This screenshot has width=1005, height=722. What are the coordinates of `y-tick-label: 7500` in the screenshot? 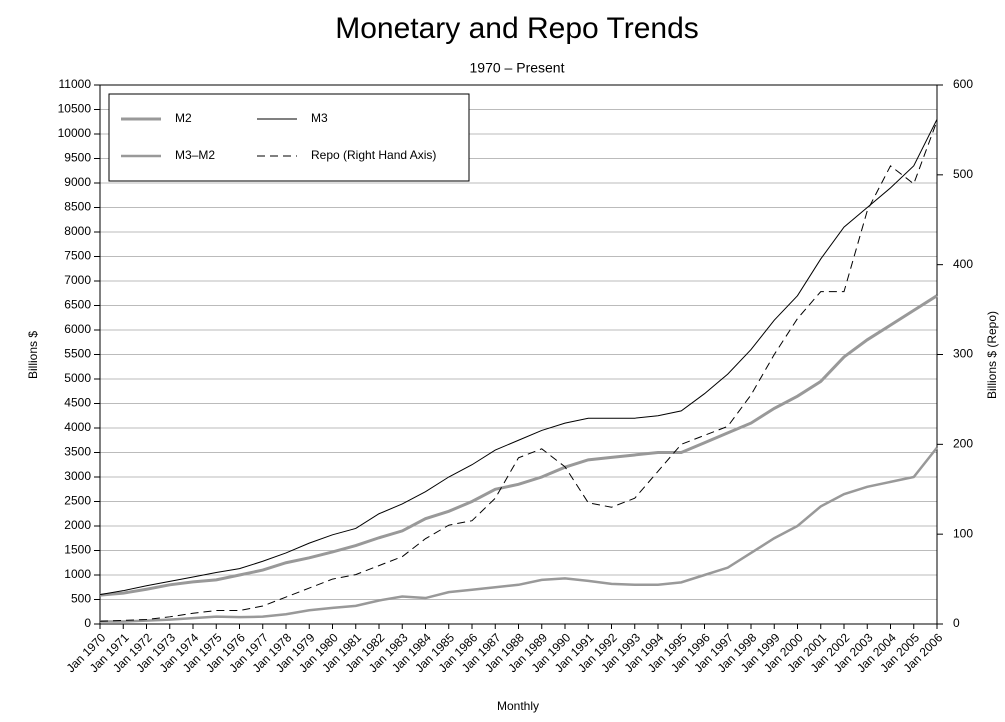 It's located at (77, 256).